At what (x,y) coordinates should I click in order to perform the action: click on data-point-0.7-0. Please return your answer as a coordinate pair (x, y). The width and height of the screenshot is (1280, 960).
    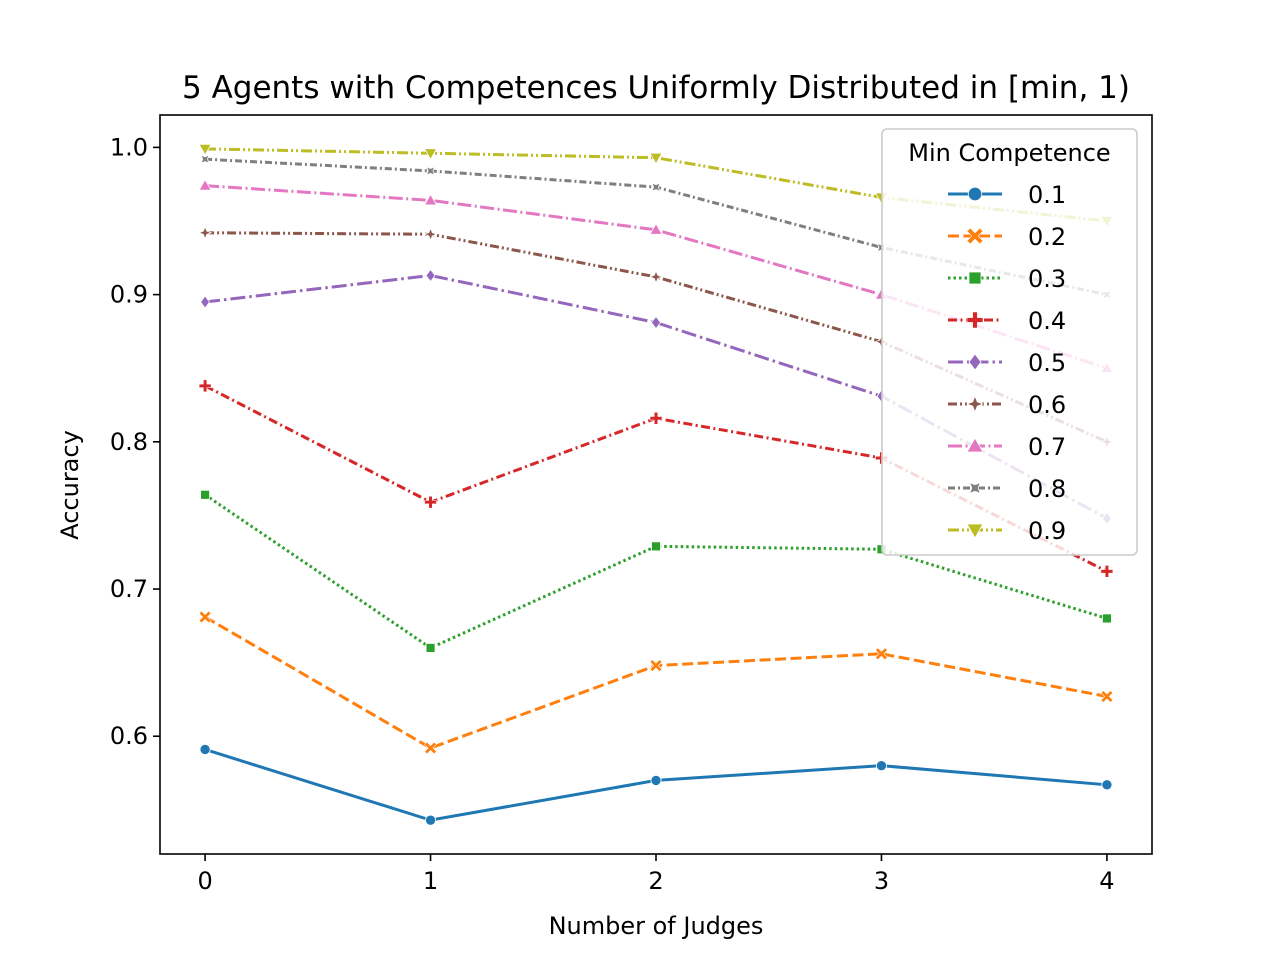
    Looking at the image, I should click on (205, 184).